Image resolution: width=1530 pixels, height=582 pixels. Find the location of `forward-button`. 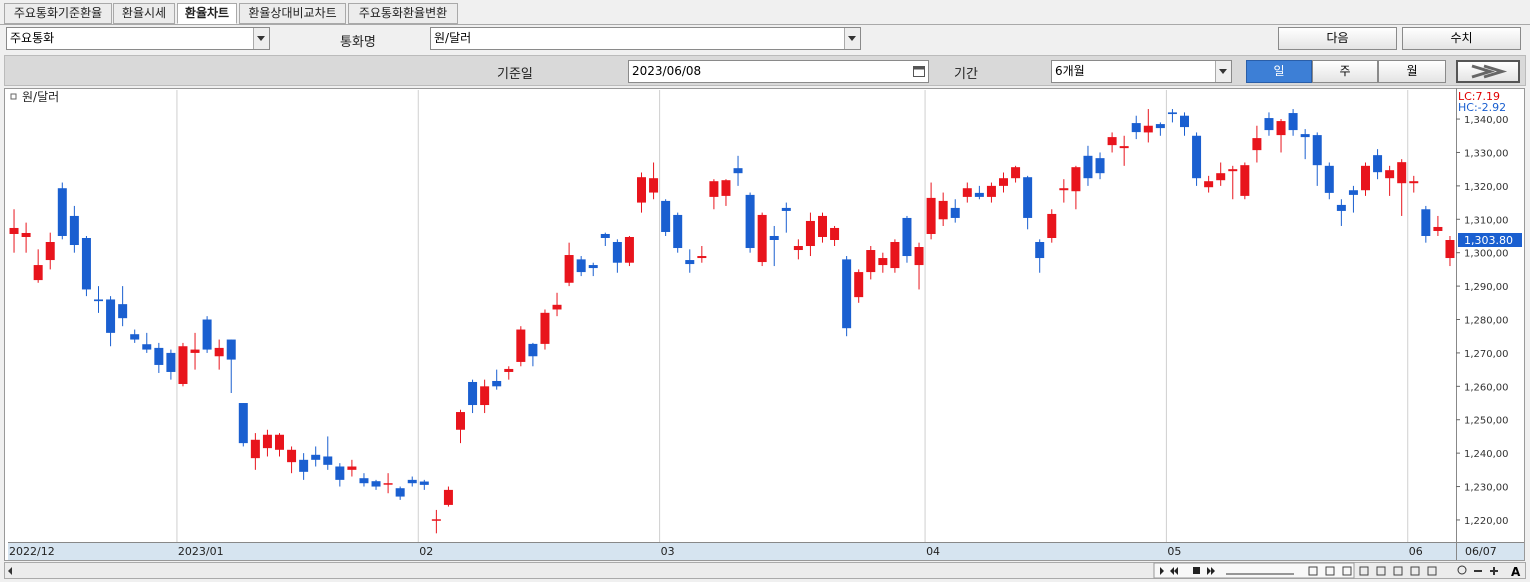

forward-button is located at coordinates (1488, 71).